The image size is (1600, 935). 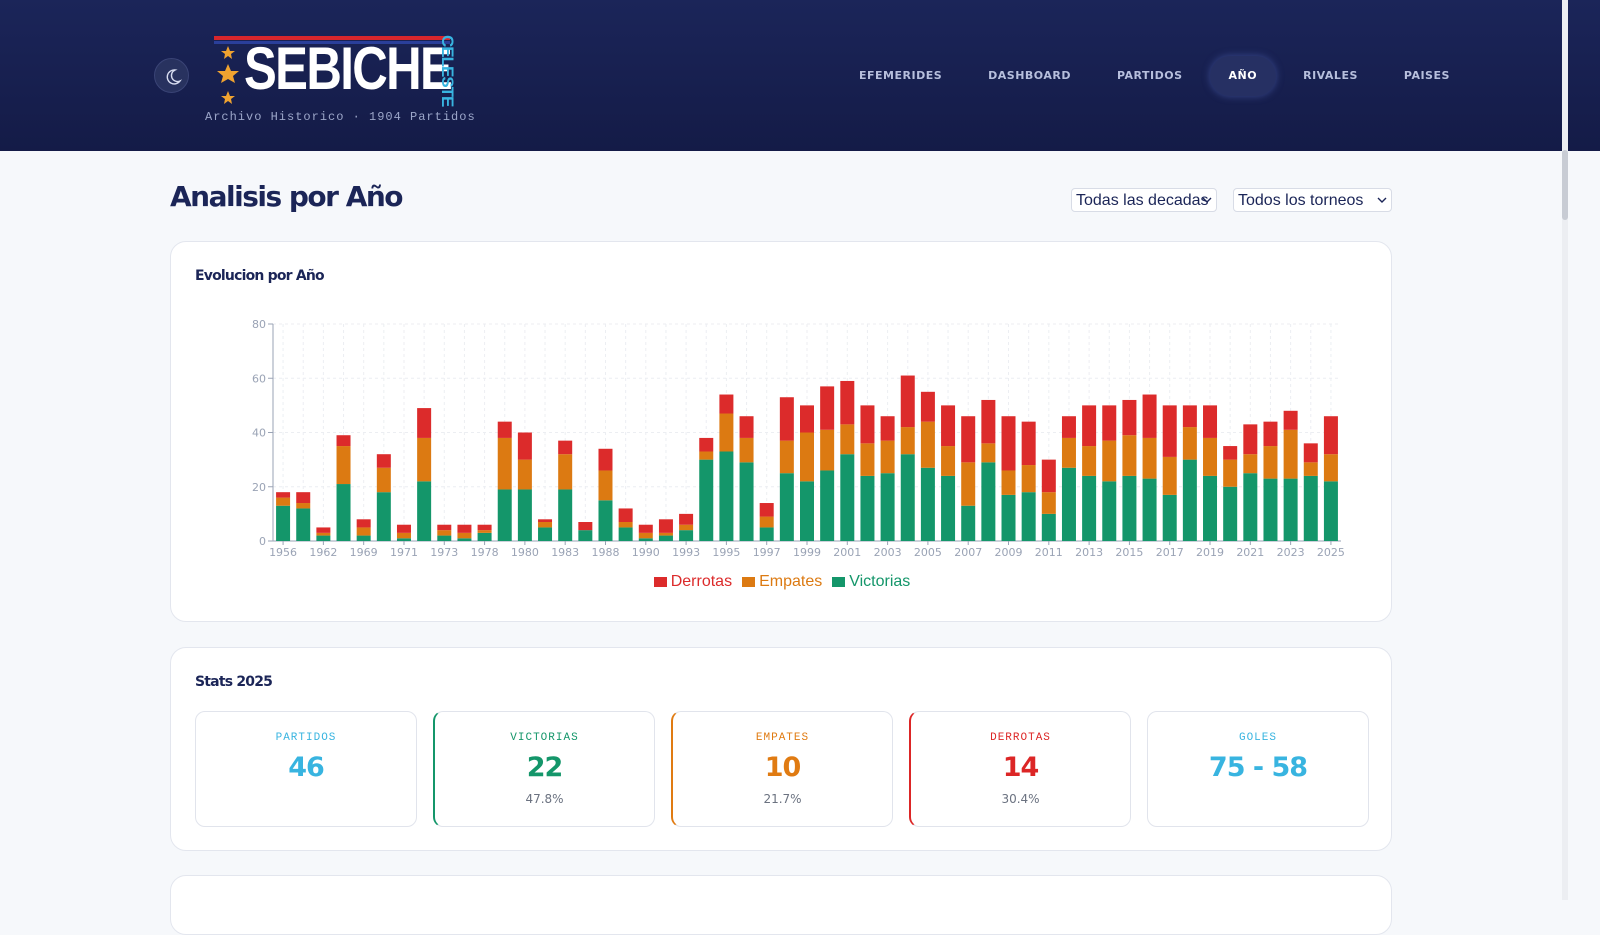 I want to click on logo: SEBICHE CELESTE, so click(x=337, y=65).